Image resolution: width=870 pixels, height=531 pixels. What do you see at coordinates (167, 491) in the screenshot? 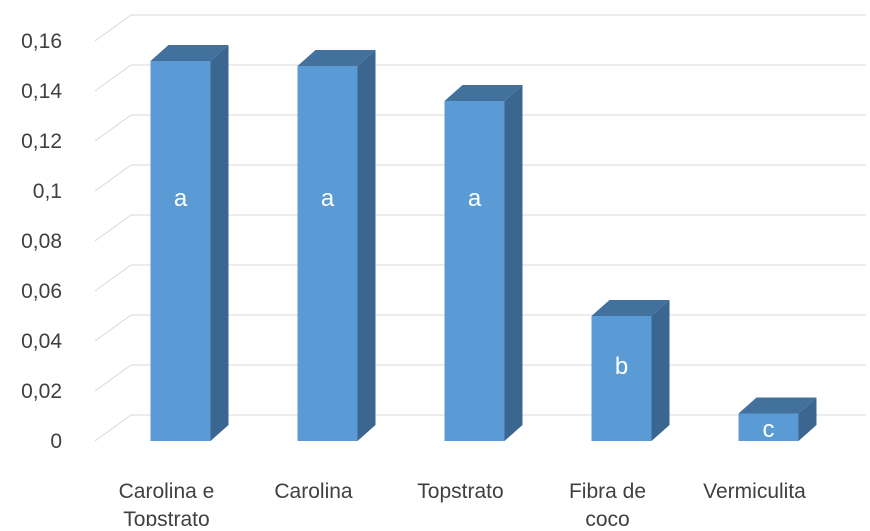
I see `x-tick-label: Carolina e` at bounding box center [167, 491].